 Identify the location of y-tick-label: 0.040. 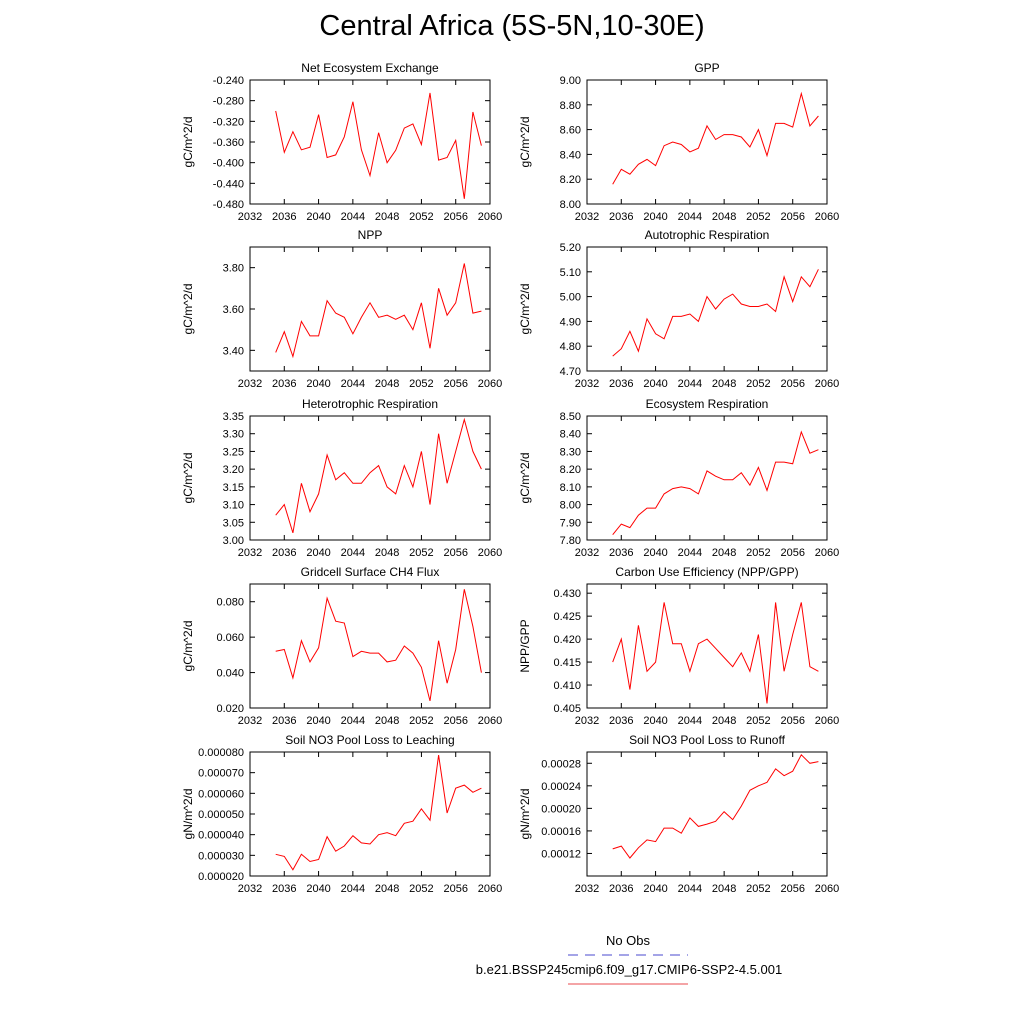
(230, 674).